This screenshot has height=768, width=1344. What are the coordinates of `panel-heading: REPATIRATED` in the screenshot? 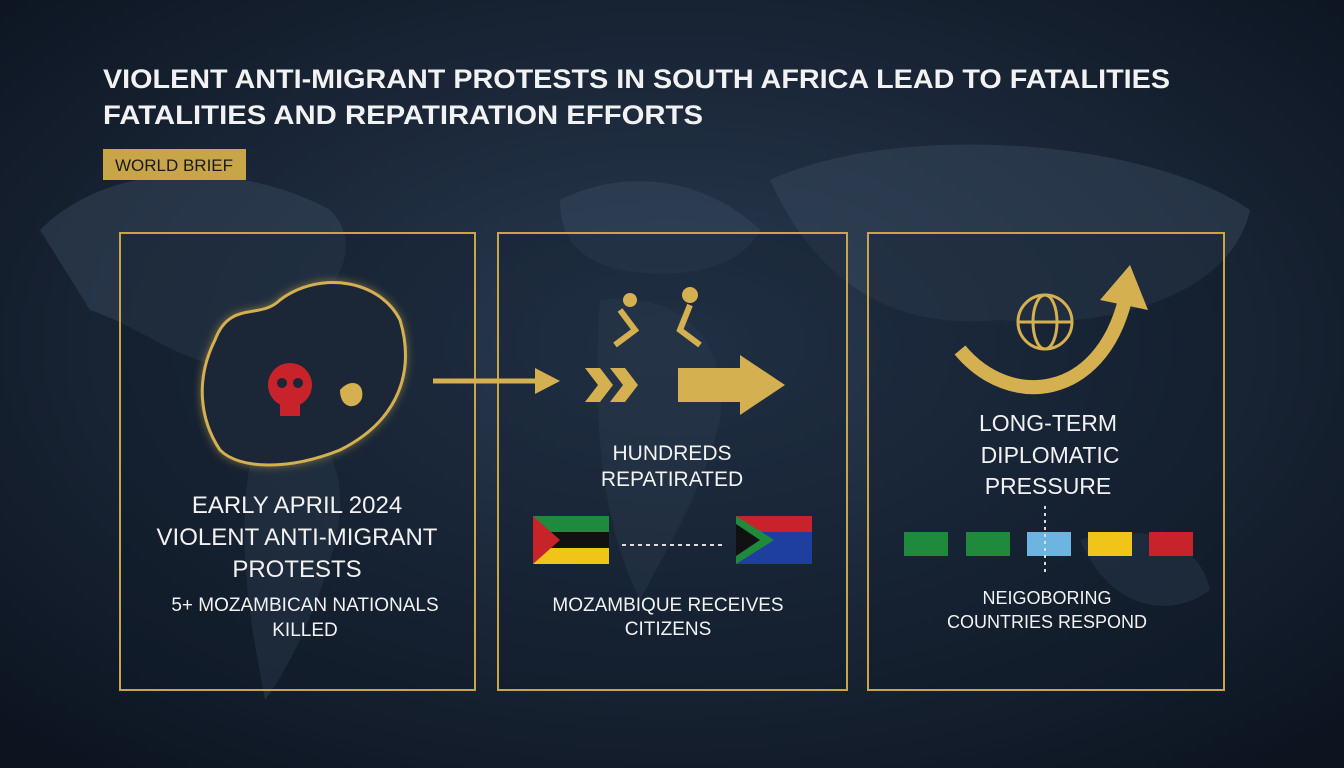 It's located at (672, 479).